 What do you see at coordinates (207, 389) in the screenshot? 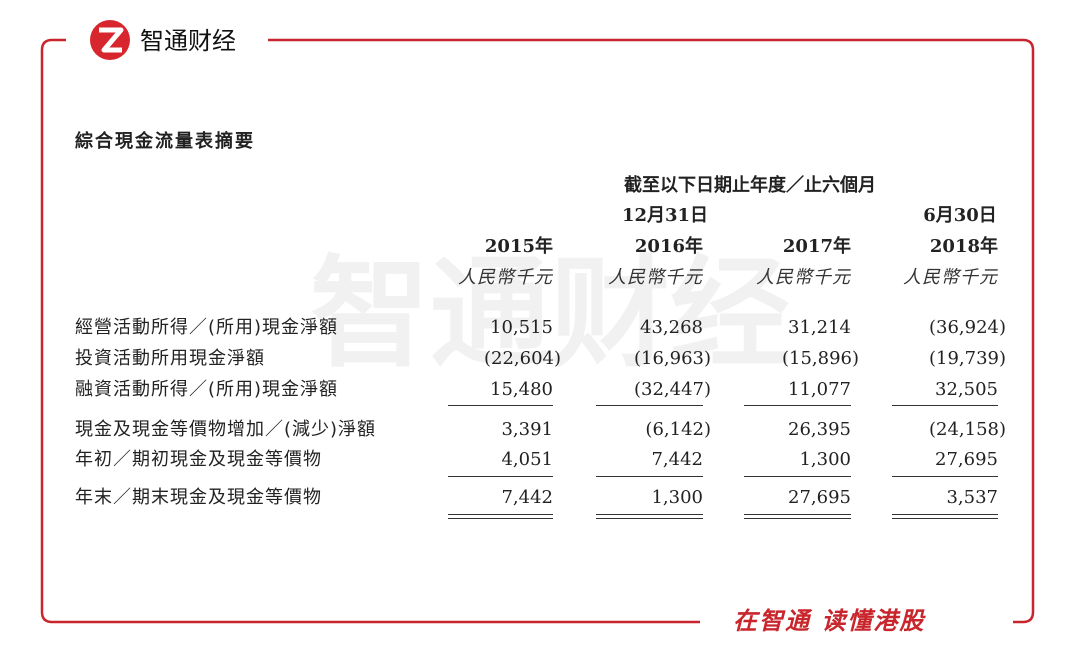
I see `row-label: 融資活動所得／(所用)現金淨額` at bounding box center [207, 389].